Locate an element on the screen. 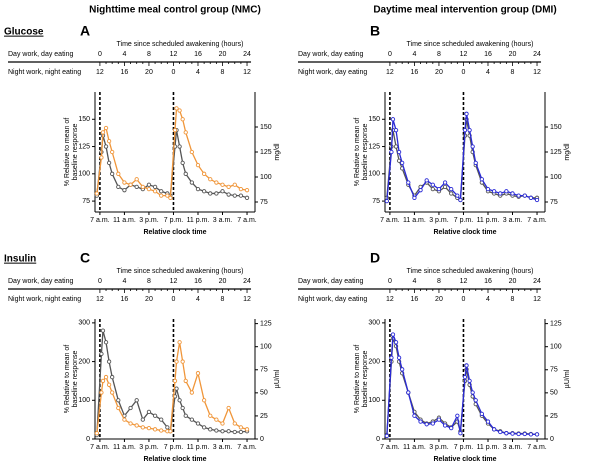 Image resolution: width=600 pixels, height=472 pixels. top-axis-tick-label: 4 is located at coordinates (124, 54).